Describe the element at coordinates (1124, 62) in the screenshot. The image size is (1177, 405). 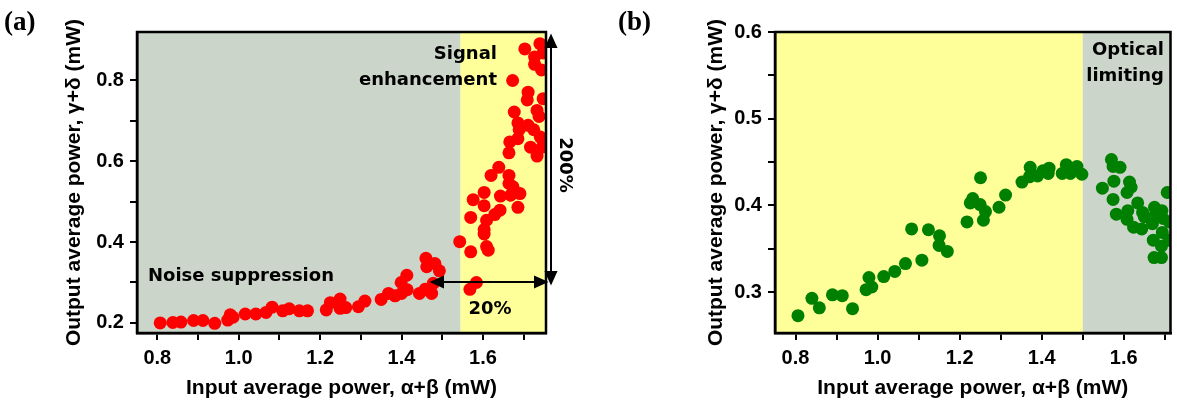
I see `band-label: Optical limiting` at that location.